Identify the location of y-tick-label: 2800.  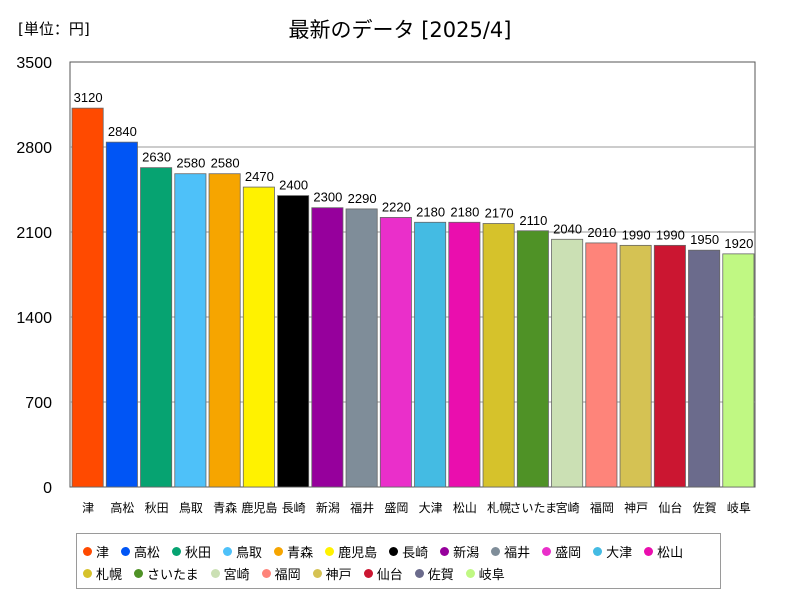
(34, 148).